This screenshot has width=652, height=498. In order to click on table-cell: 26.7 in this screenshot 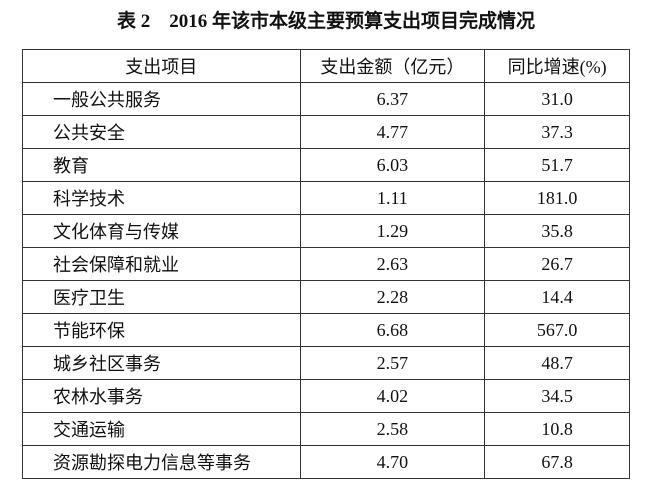, I will do `click(557, 264)`.